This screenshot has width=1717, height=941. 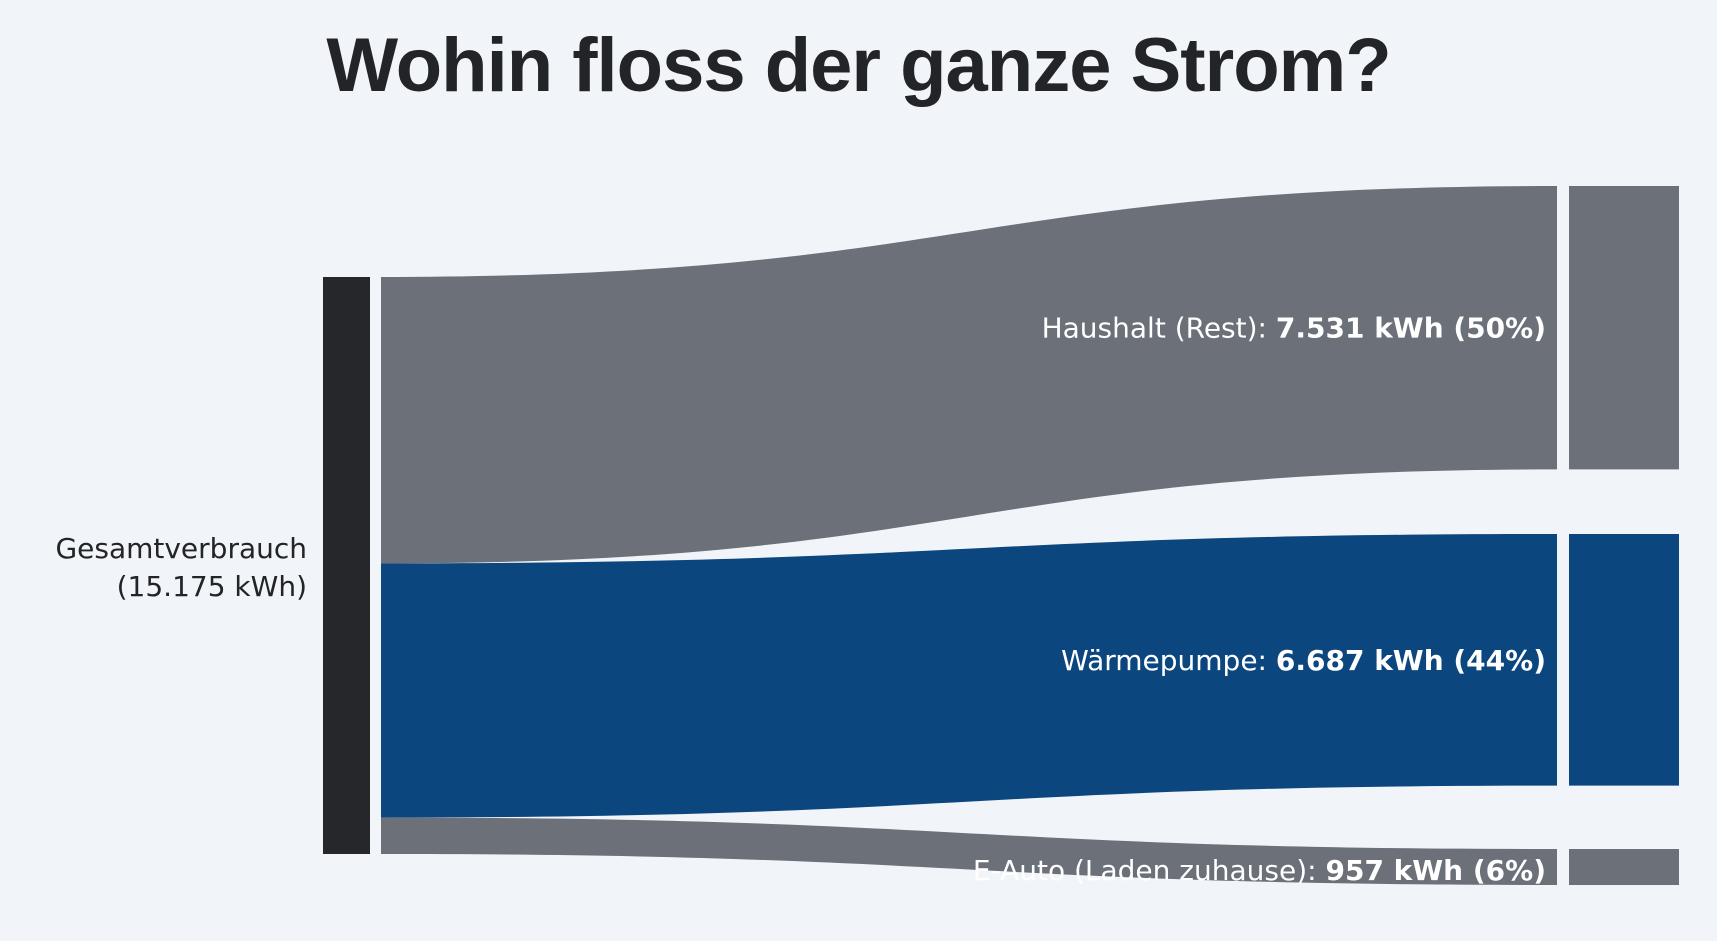 What do you see at coordinates (212, 586) in the screenshot?
I see `source-value-label: (15.175 kWh)` at bounding box center [212, 586].